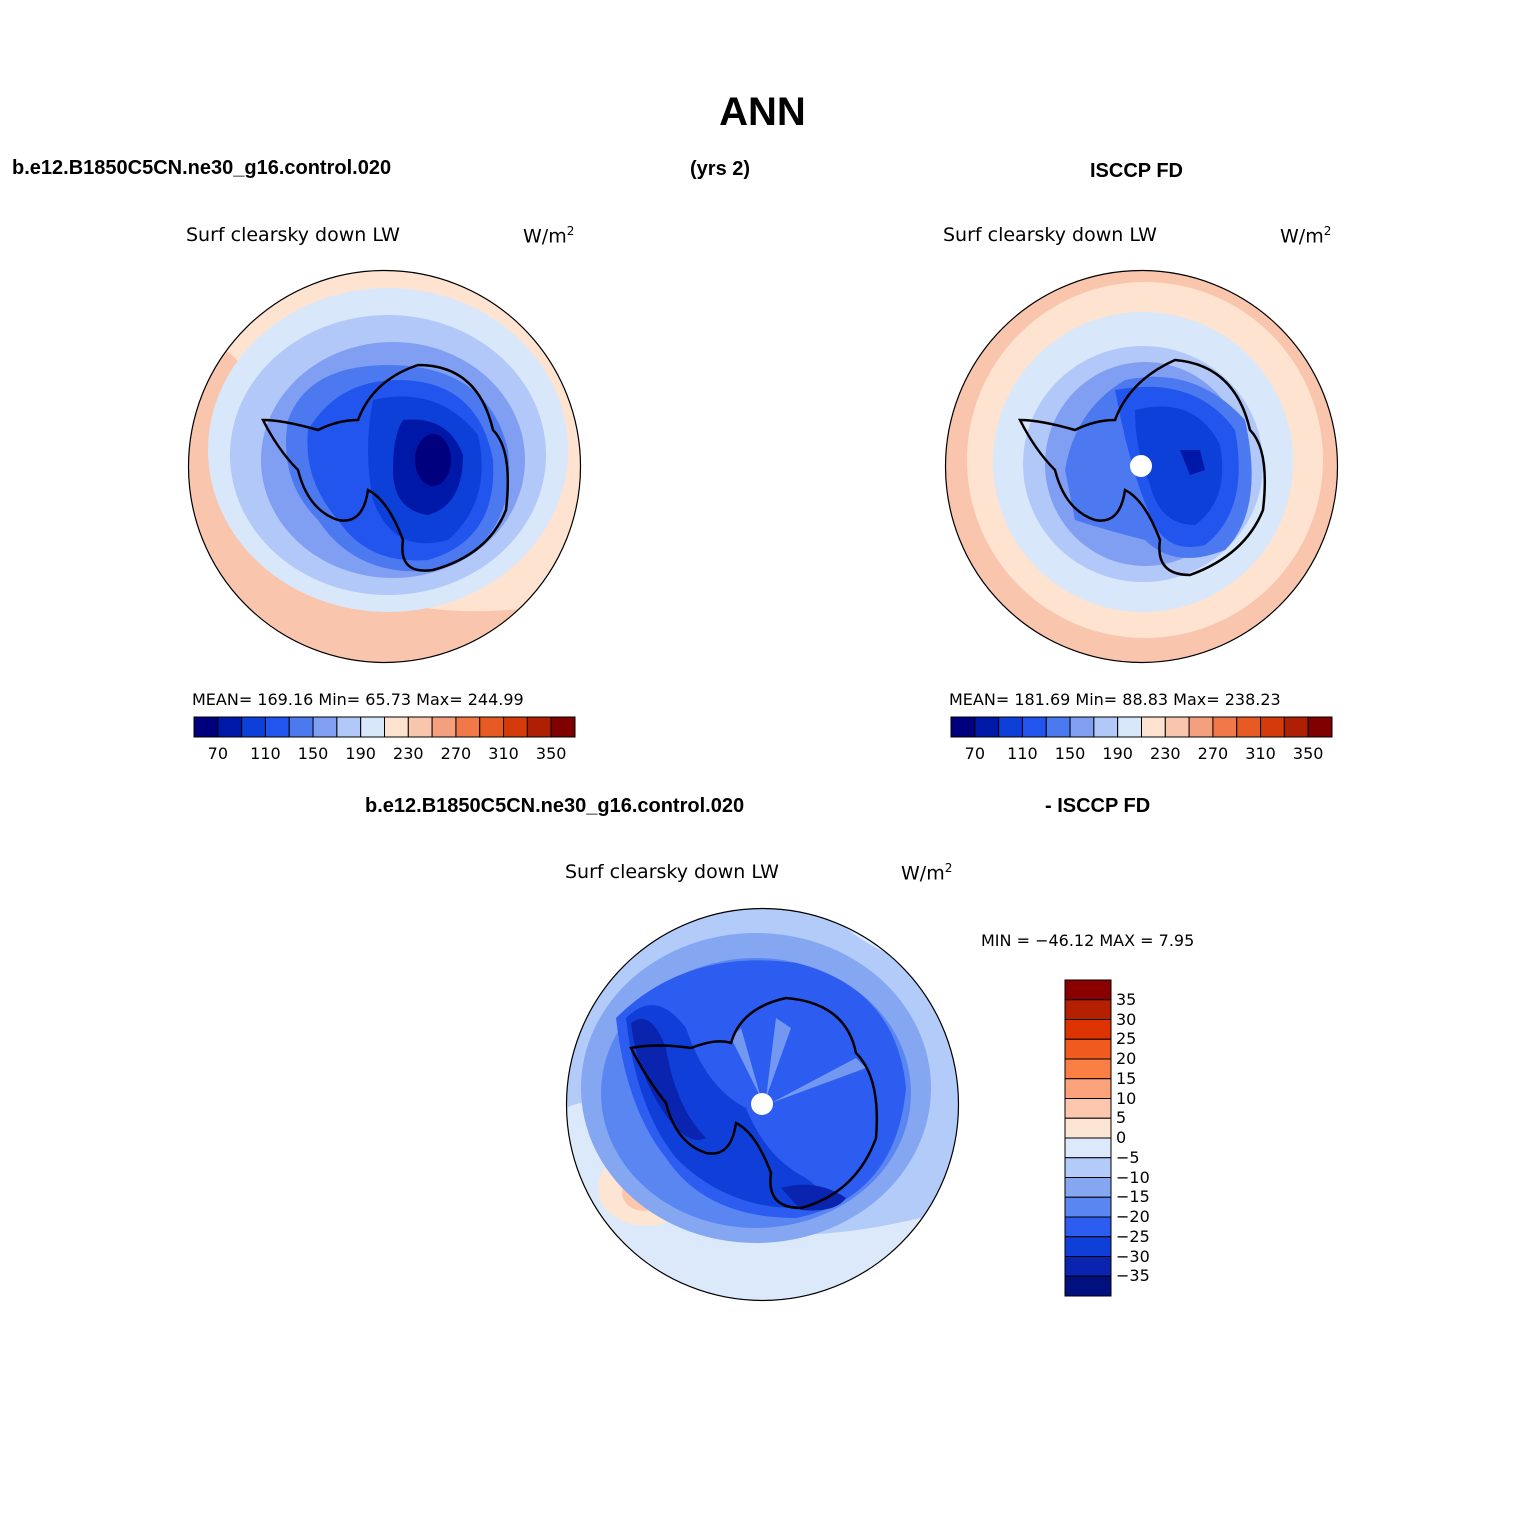 The width and height of the screenshot is (1525, 1525). I want to click on model-colorbar, so click(384, 727).